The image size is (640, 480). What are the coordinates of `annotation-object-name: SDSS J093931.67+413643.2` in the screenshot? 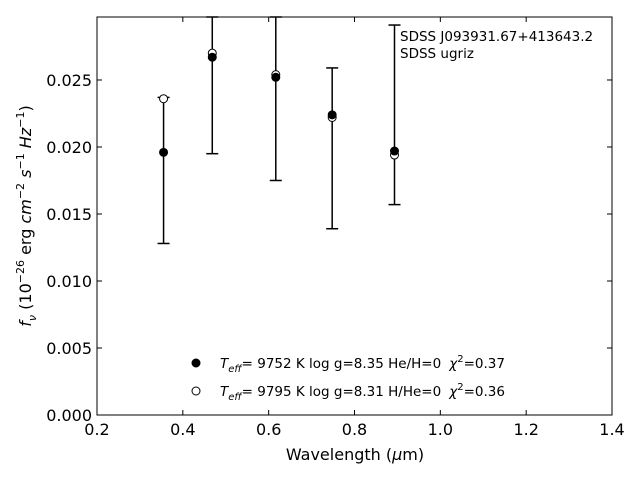 It's located at (496, 37).